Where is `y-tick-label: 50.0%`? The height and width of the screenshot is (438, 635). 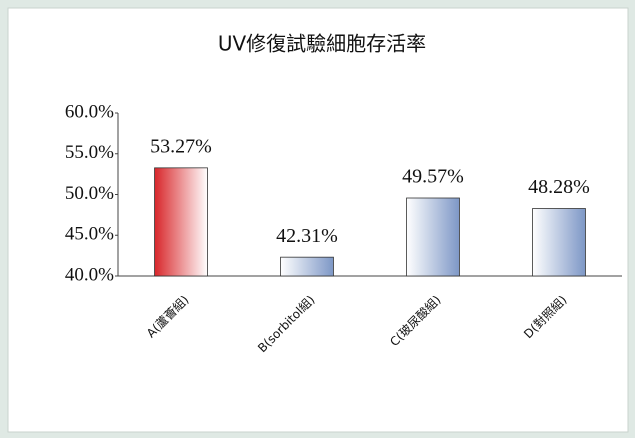
y-tick-label: 50.0% is located at coordinates (89, 193).